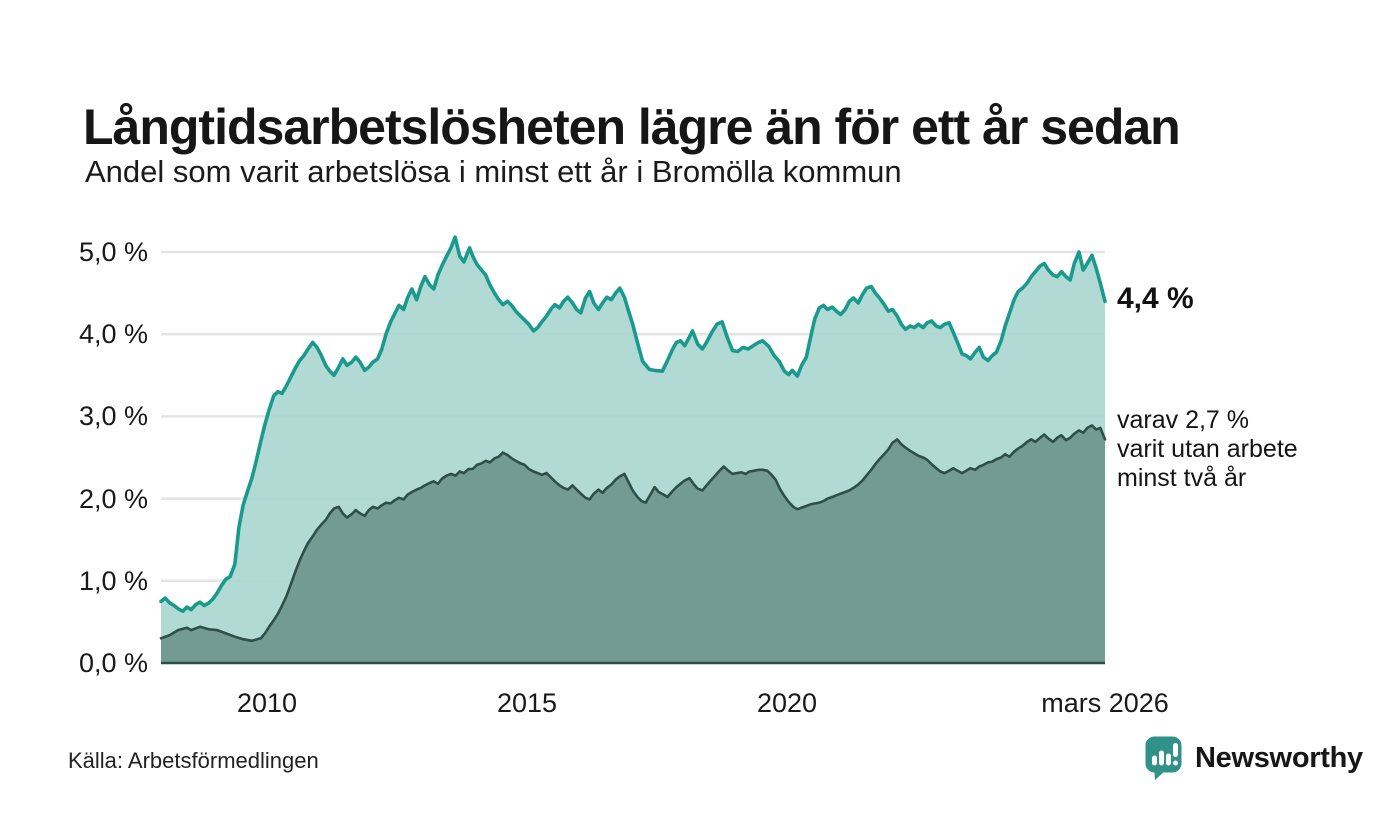  I want to click on y-axis-tick-label: 2,0 %, so click(113, 499).